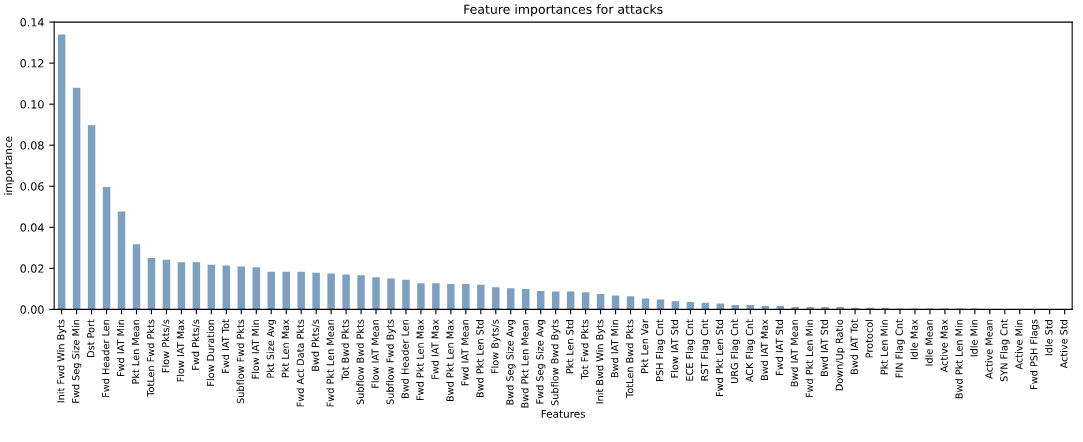 This screenshot has width=1083, height=442. Describe the element at coordinates (869, 339) in the screenshot. I see `x-tick-label: Protocol` at that location.